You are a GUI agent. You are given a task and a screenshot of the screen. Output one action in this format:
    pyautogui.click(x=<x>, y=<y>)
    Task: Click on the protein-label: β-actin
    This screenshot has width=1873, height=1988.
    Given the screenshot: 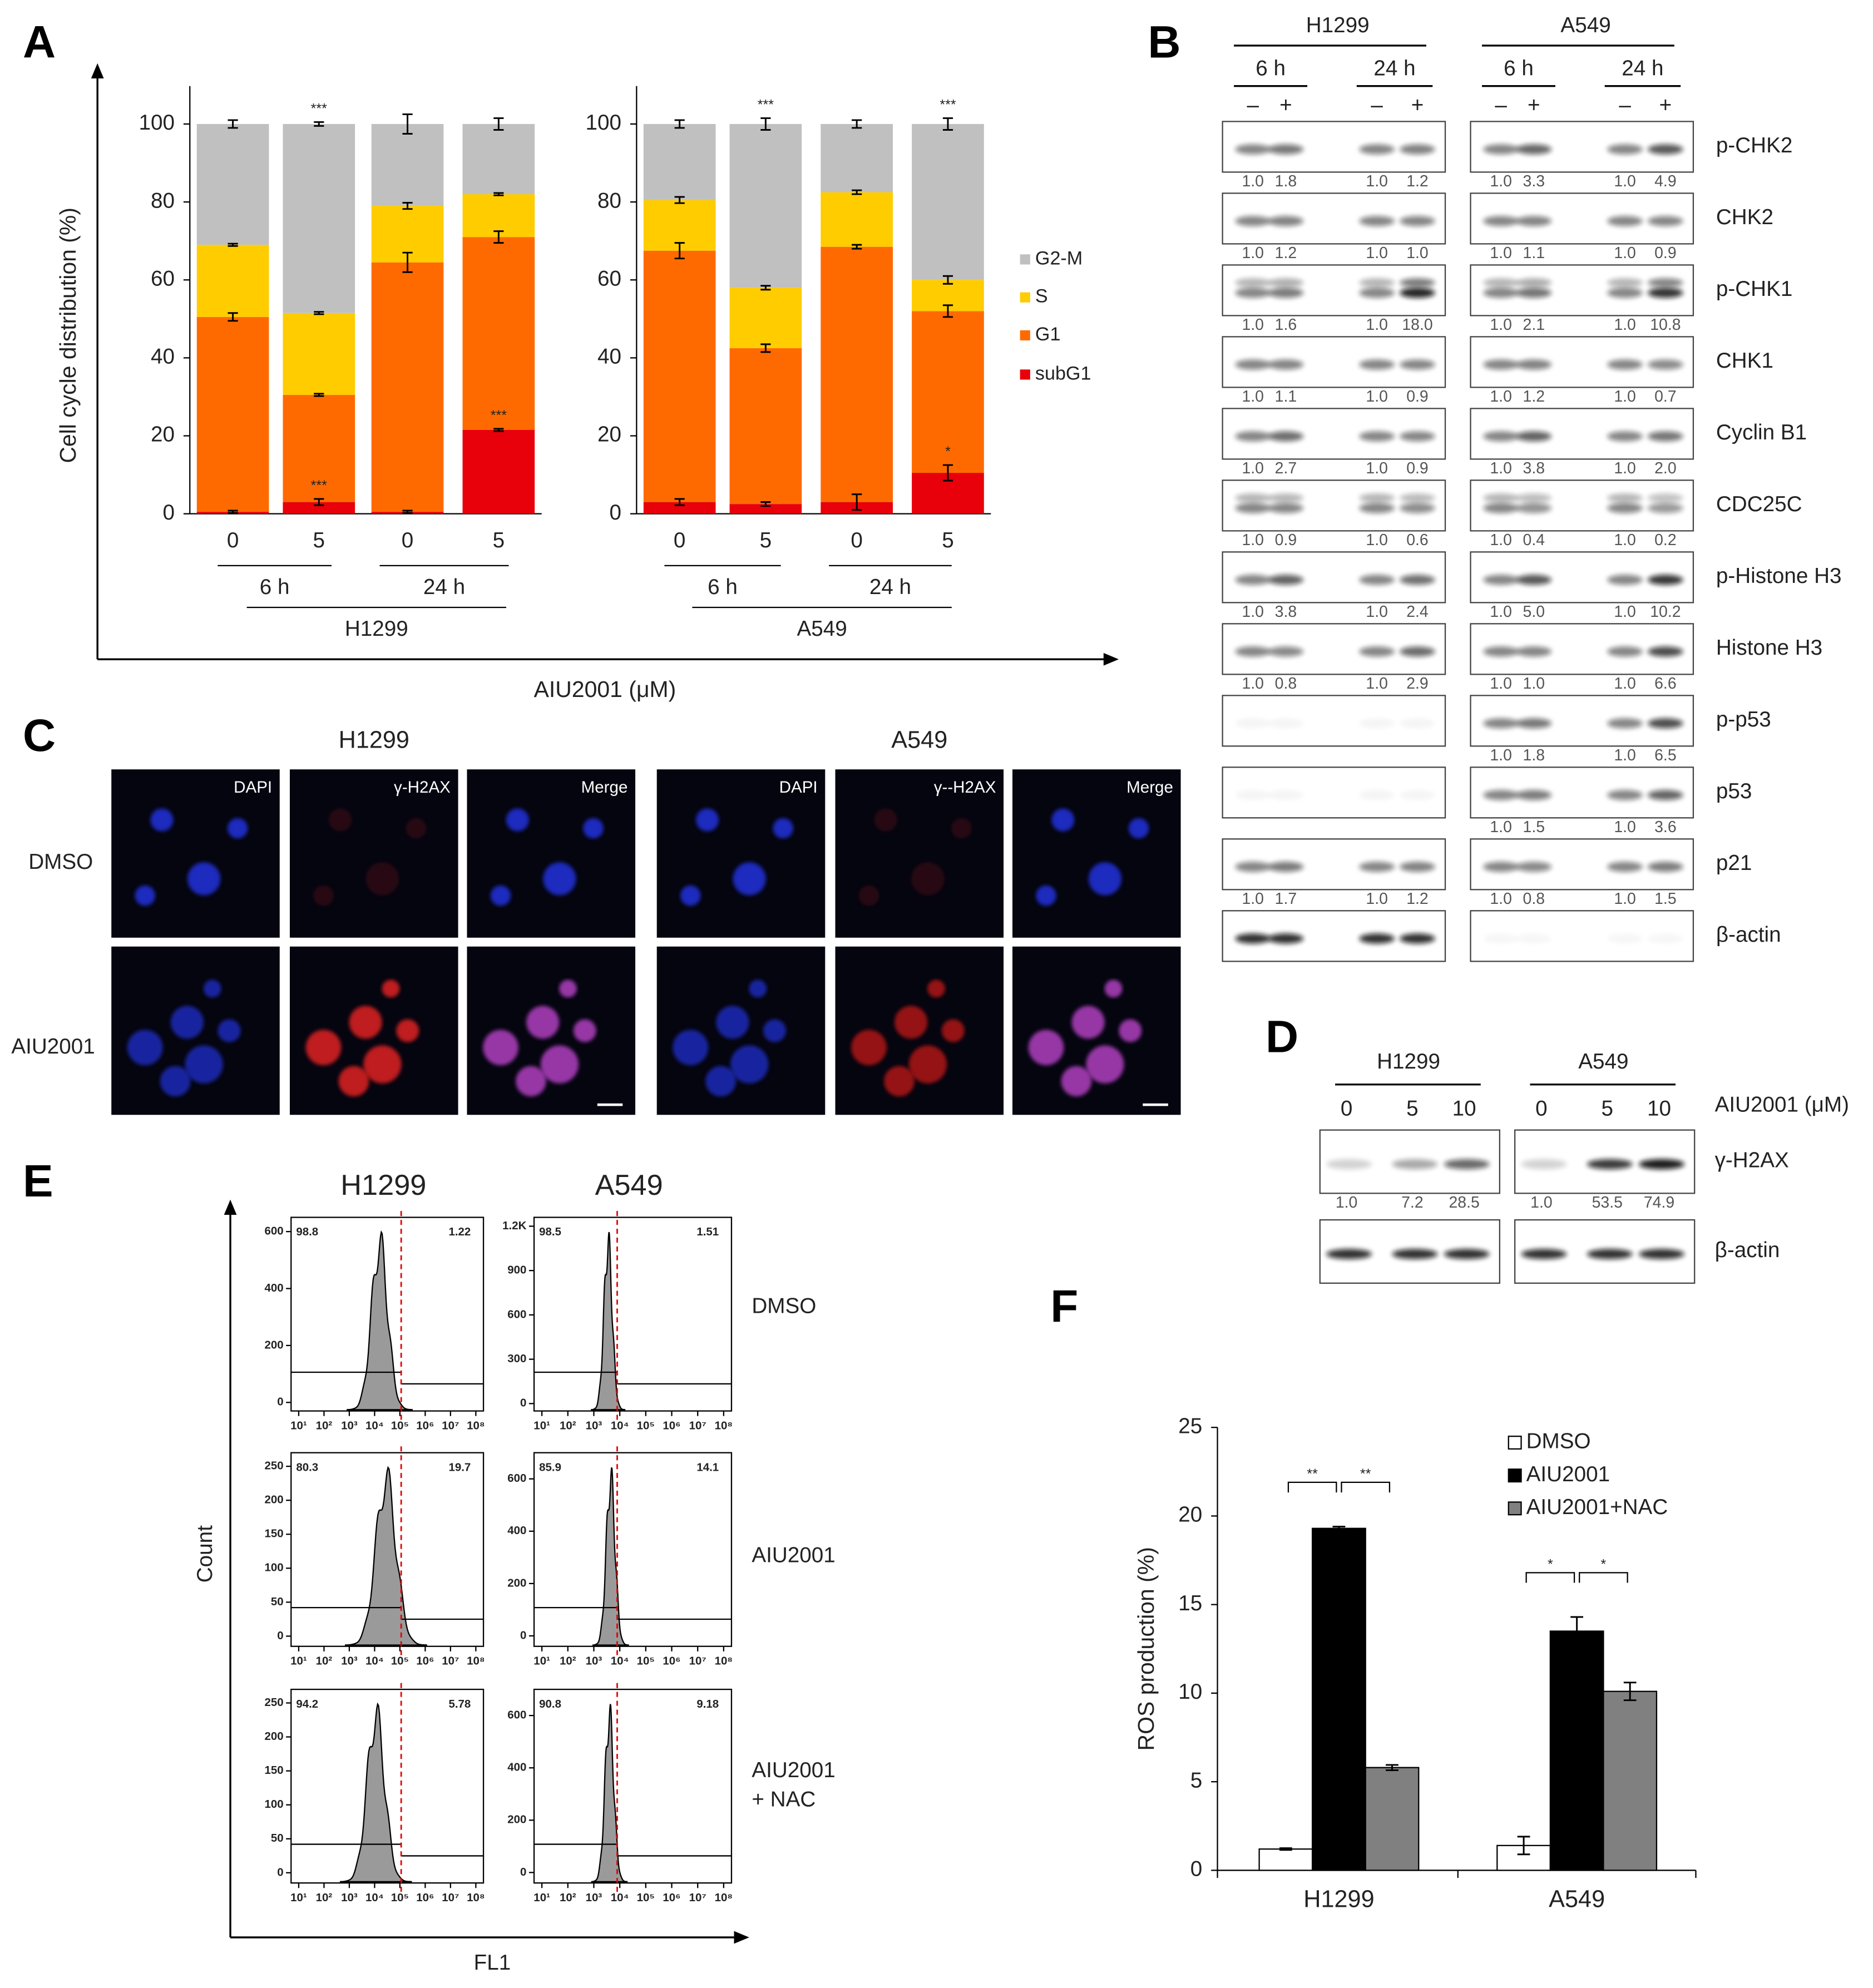 What is the action you would take?
    pyautogui.click(x=1748, y=935)
    